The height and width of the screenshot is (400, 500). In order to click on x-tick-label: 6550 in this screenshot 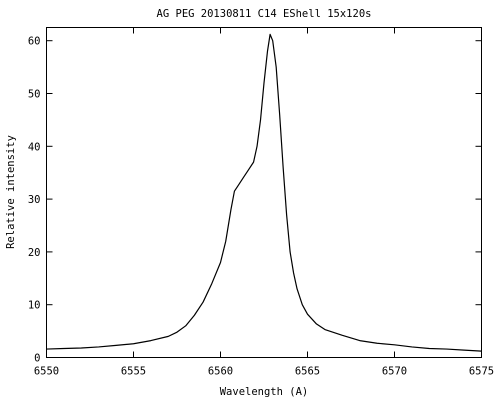, I will do `click(46, 372)`.